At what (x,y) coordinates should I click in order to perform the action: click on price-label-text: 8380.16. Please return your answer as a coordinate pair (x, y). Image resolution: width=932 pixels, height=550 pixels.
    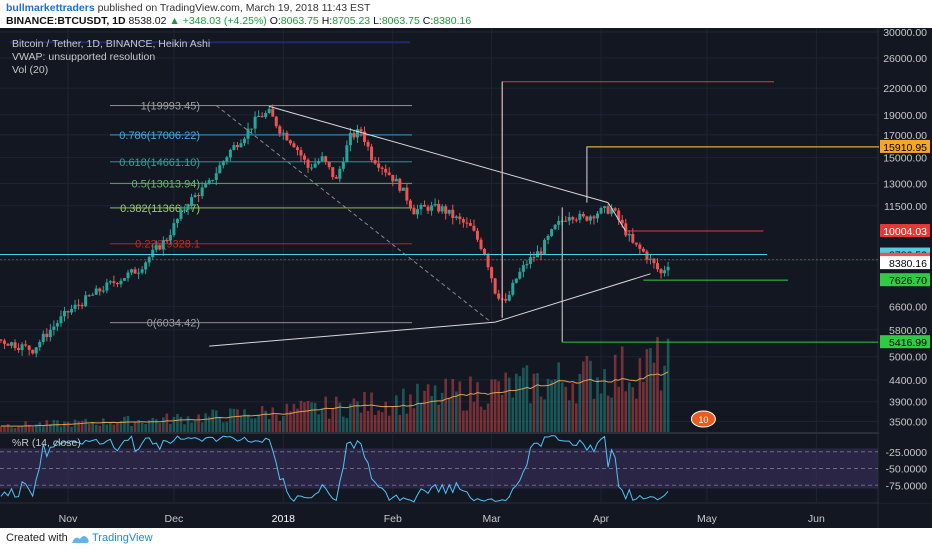
    Looking at the image, I should click on (908, 264).